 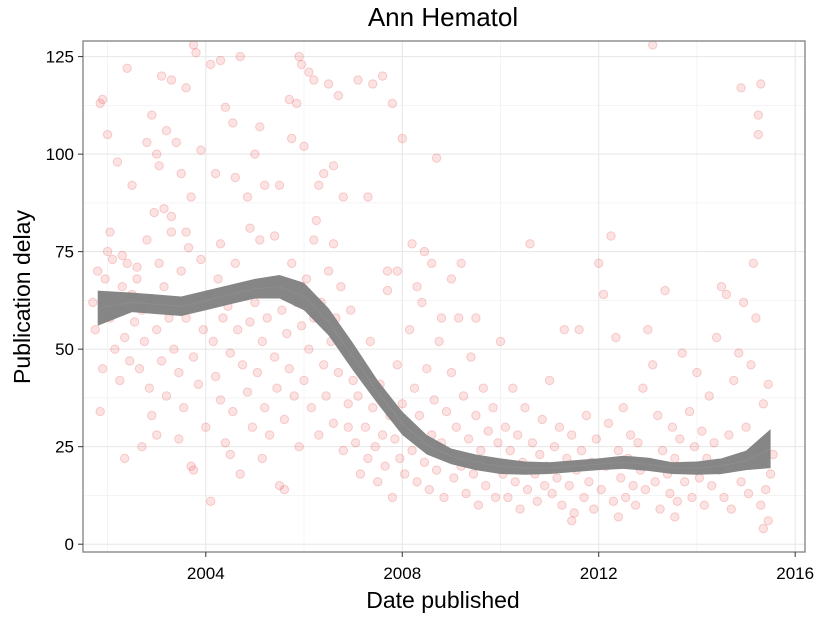 I want to click on x-tick-label: 2008, so click(x=402, y=573).